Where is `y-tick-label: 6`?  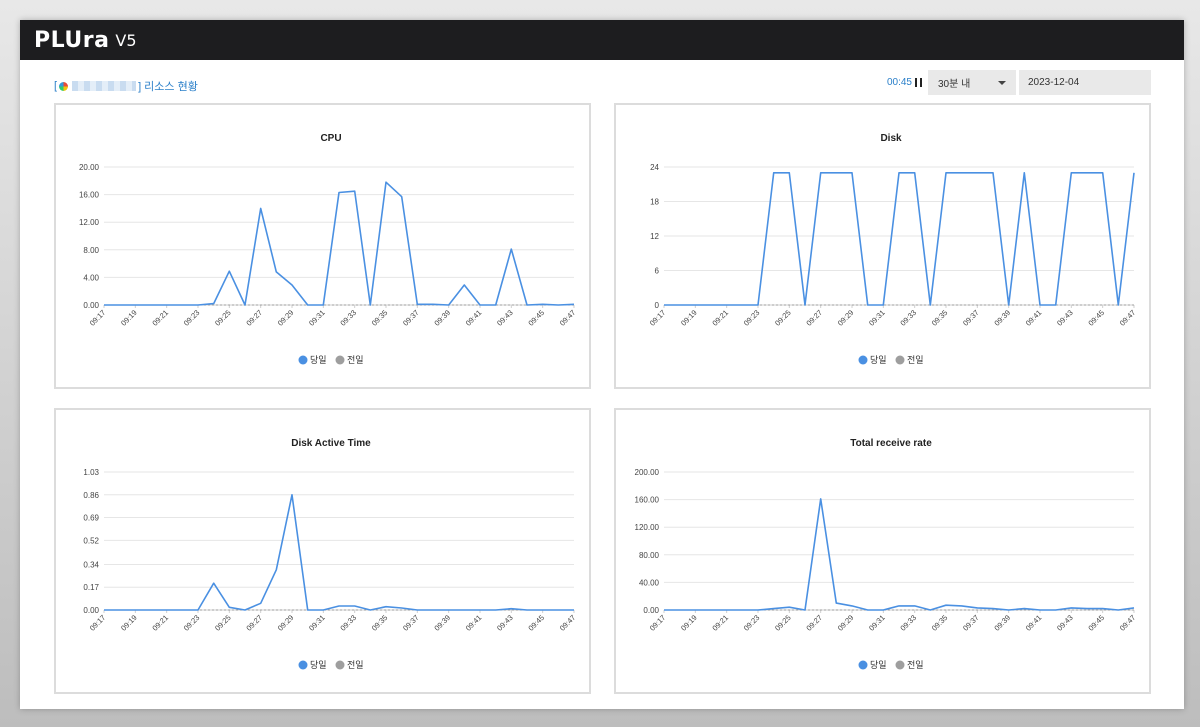
y-tick-label: 6 is located at coordinates (657, 271).